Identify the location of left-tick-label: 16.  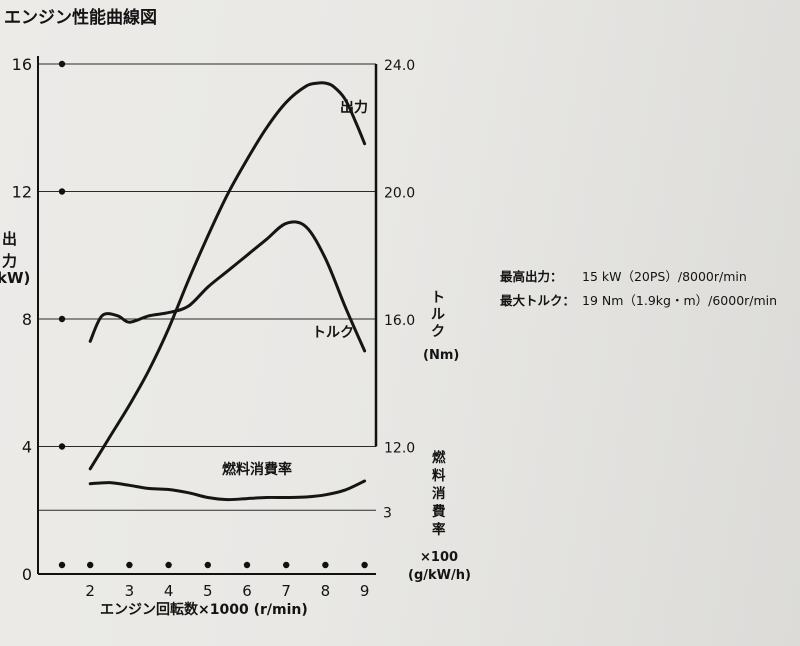
(22, 64).